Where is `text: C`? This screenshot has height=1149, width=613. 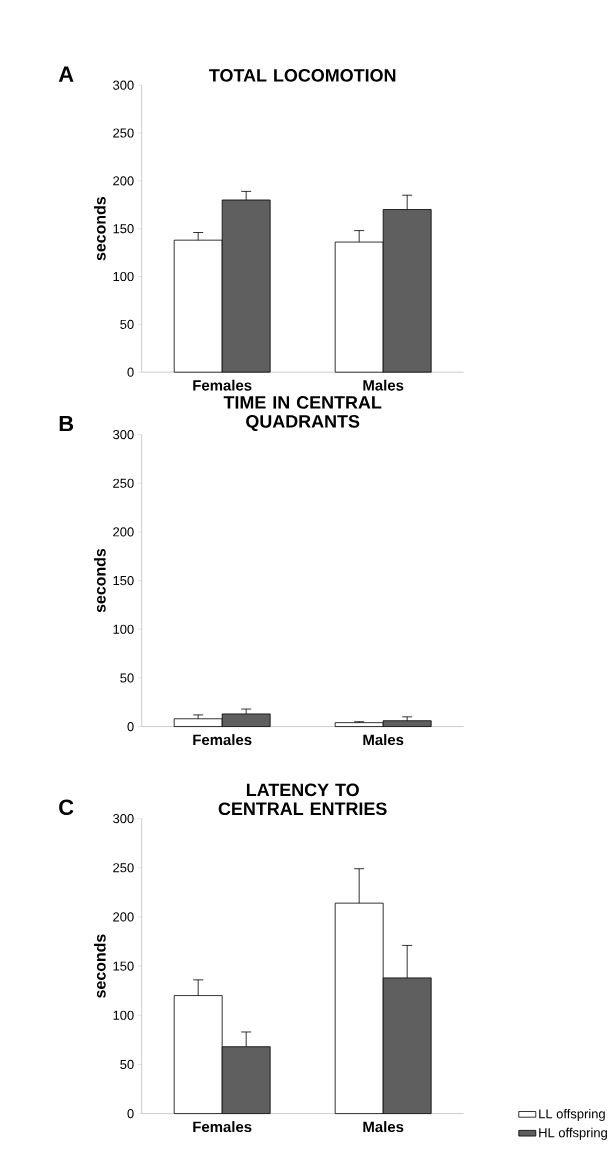
text: C is located at coordinates (66, 807).